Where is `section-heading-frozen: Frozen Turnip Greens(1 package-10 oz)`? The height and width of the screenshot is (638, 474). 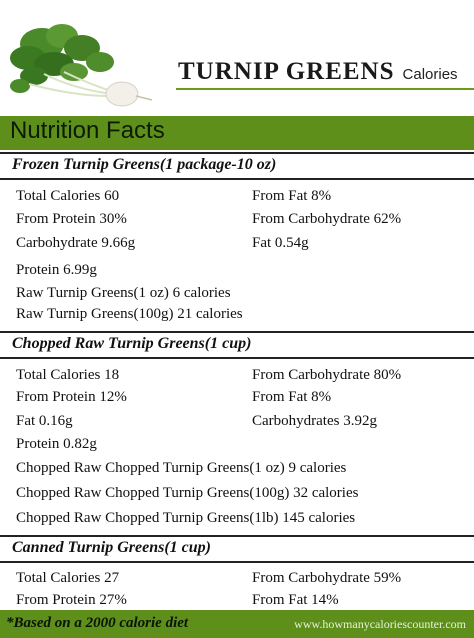 section-heading-frozen: Frozen Turnip Greens(1 package-10 oz) is located at coordinates (237, 166).